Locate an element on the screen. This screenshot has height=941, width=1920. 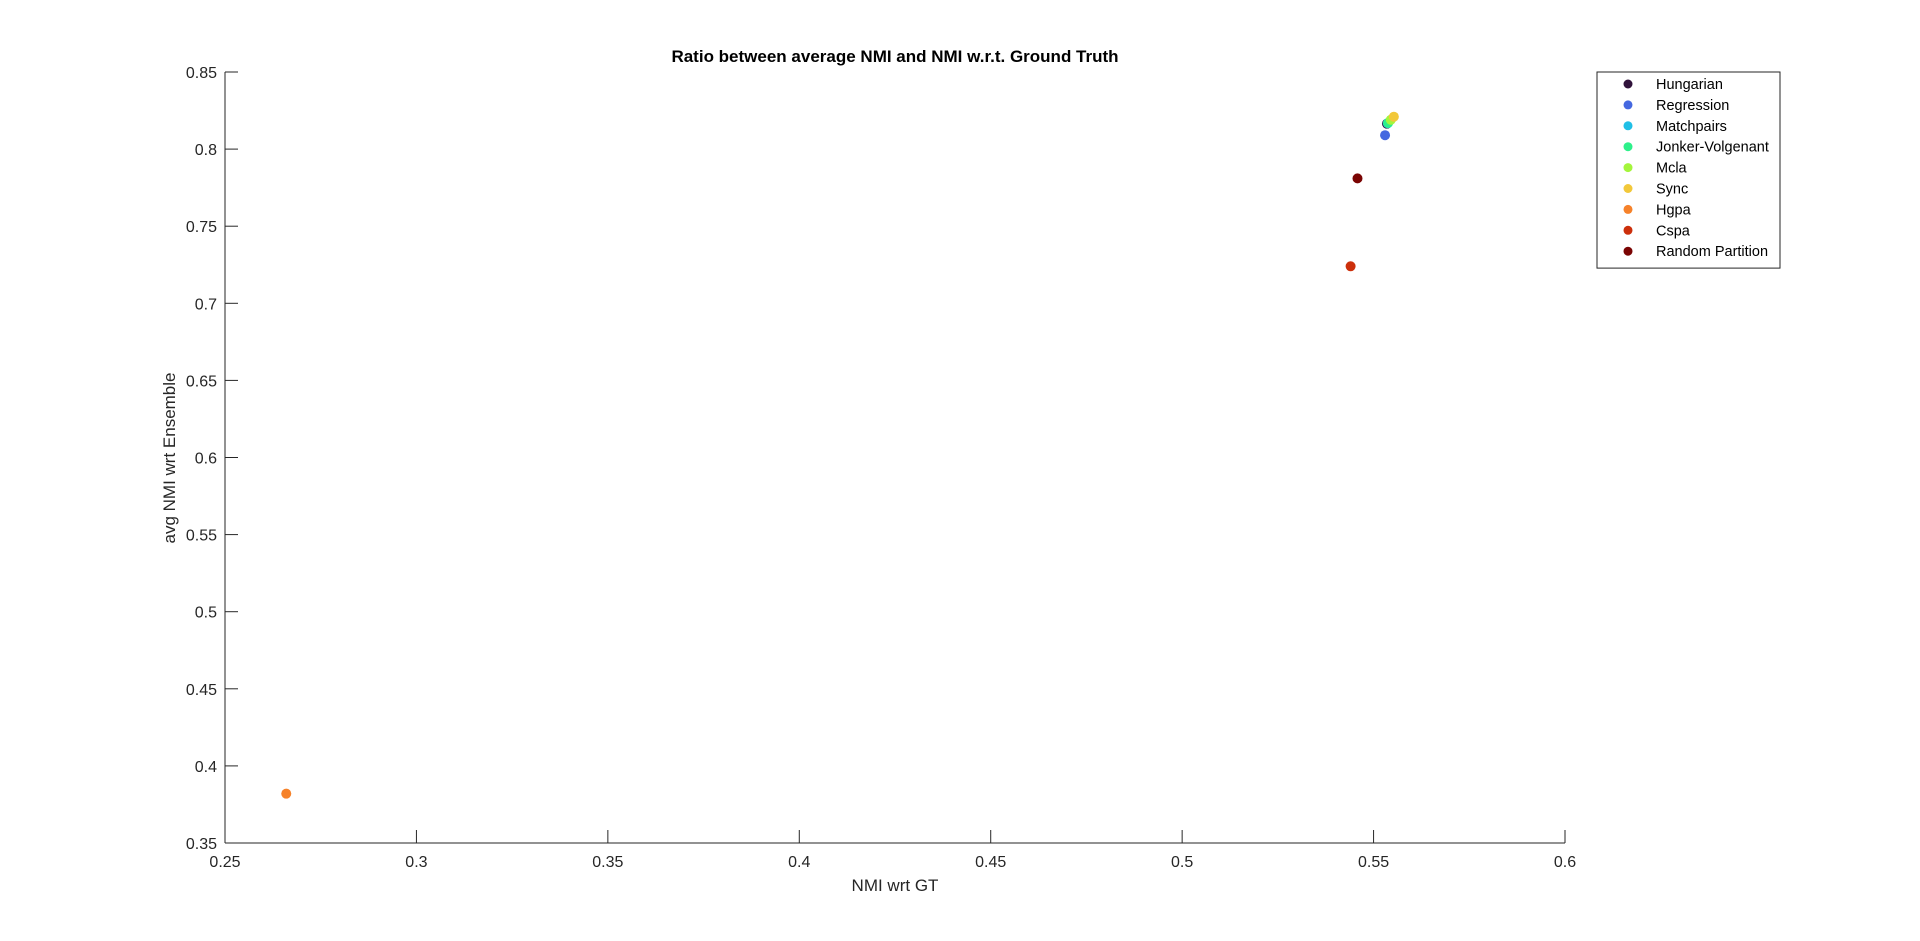
legend-entry-label: Hgpa is located at coordinates (1674, 210).